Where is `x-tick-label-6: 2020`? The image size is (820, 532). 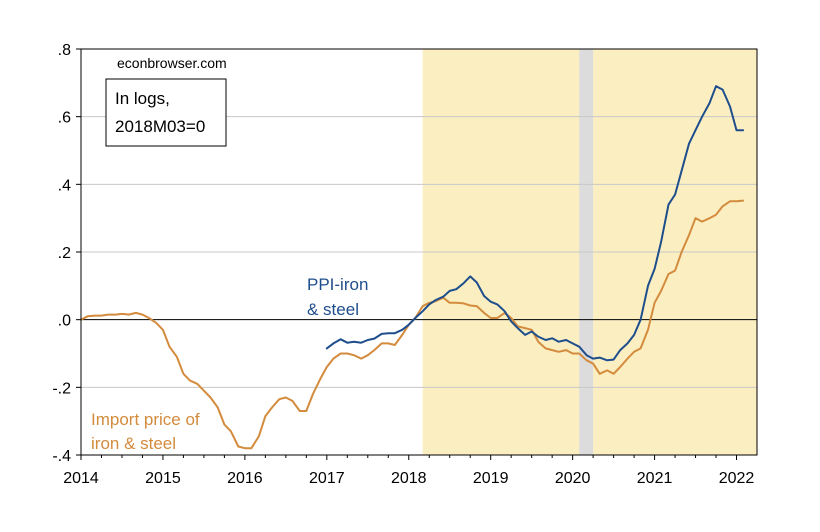
x-tick-label-6: 2020 is located at coordinates (573, 478).